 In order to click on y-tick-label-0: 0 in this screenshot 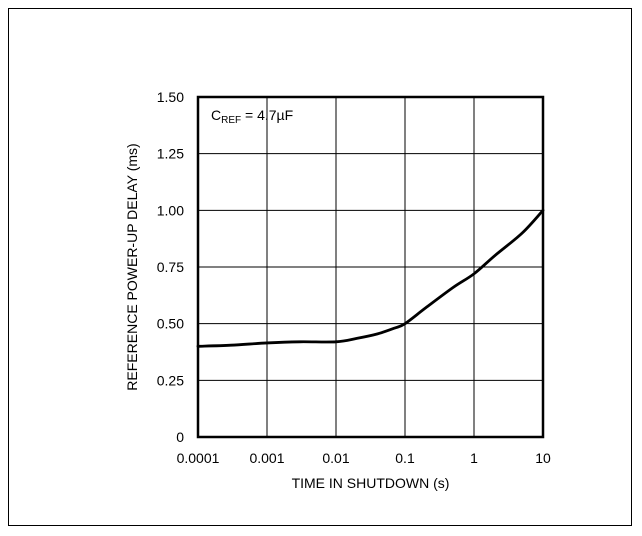, I will do `click(180, 437)`.